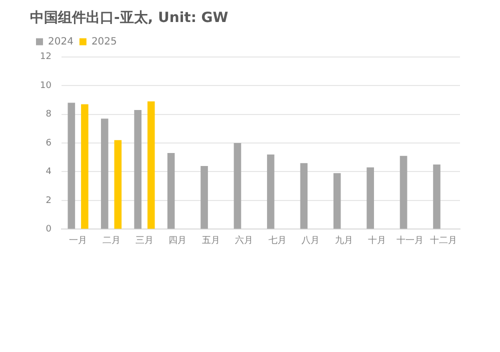 This screenshot has width=500, height=352. I want to click on x-tick-label: 二月, so click(111, 241).